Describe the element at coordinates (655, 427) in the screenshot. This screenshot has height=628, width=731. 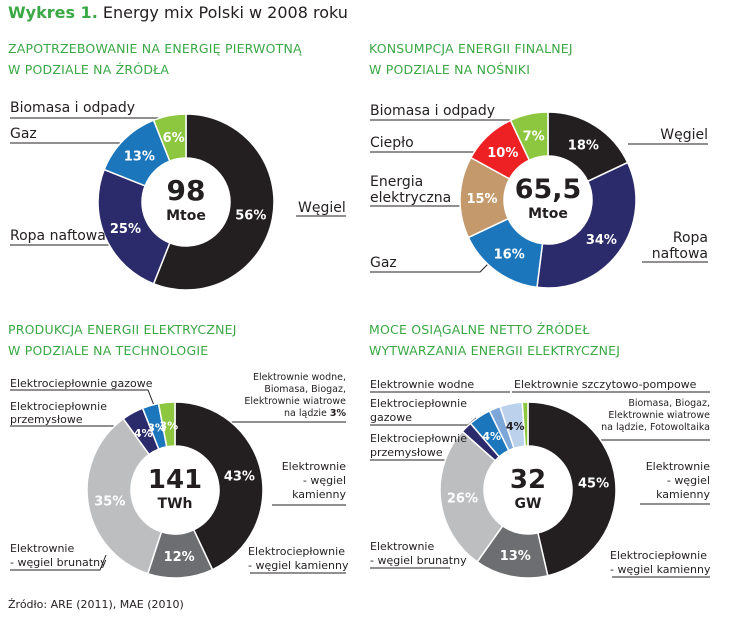
I see `p4-label-bio-3: na lądzie, Fotowoltaika` at that location.